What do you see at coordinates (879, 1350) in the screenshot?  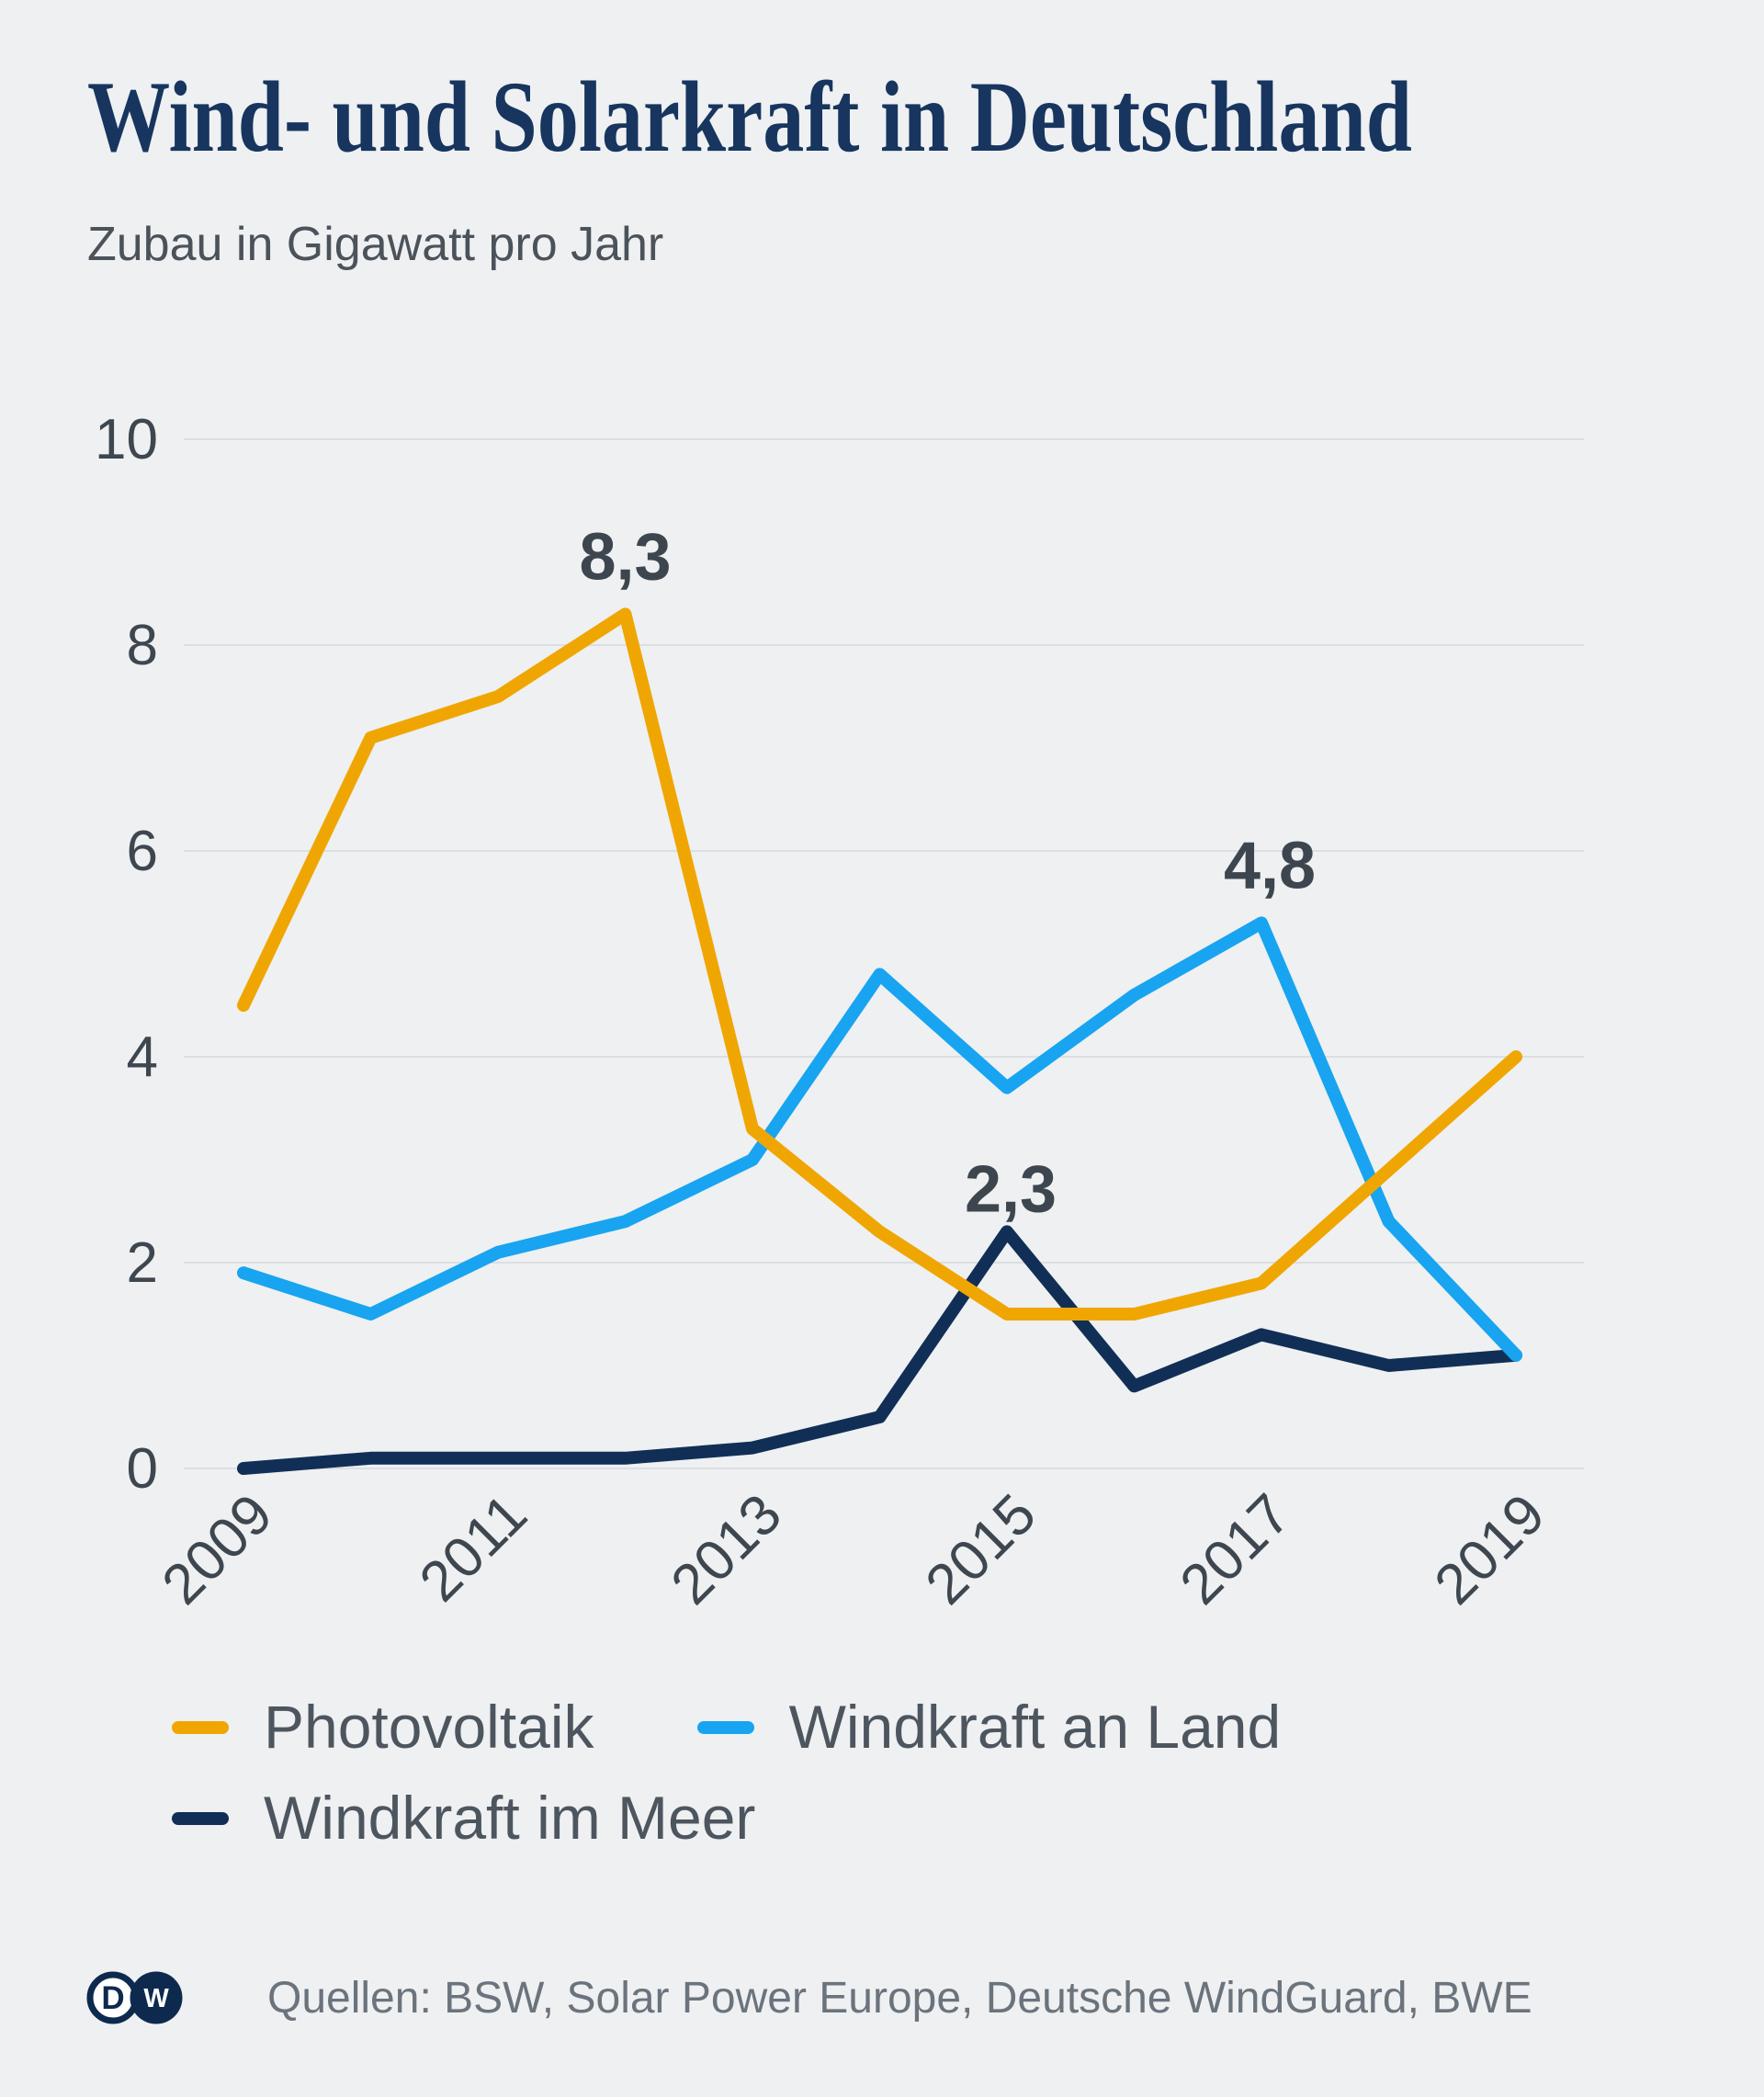 I see `series-line-windkraft-im-meer` at bounding box center [879, 1350].